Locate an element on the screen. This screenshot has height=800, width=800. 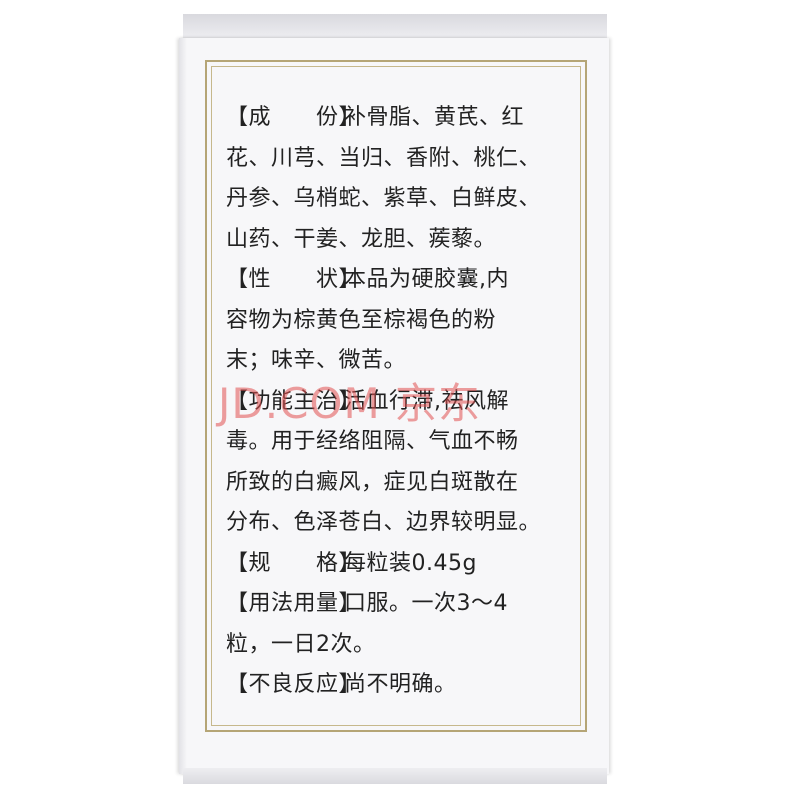
dosage-line-1: 【用法用量】口服。一次3～4 is located at coordinates (401, 604).